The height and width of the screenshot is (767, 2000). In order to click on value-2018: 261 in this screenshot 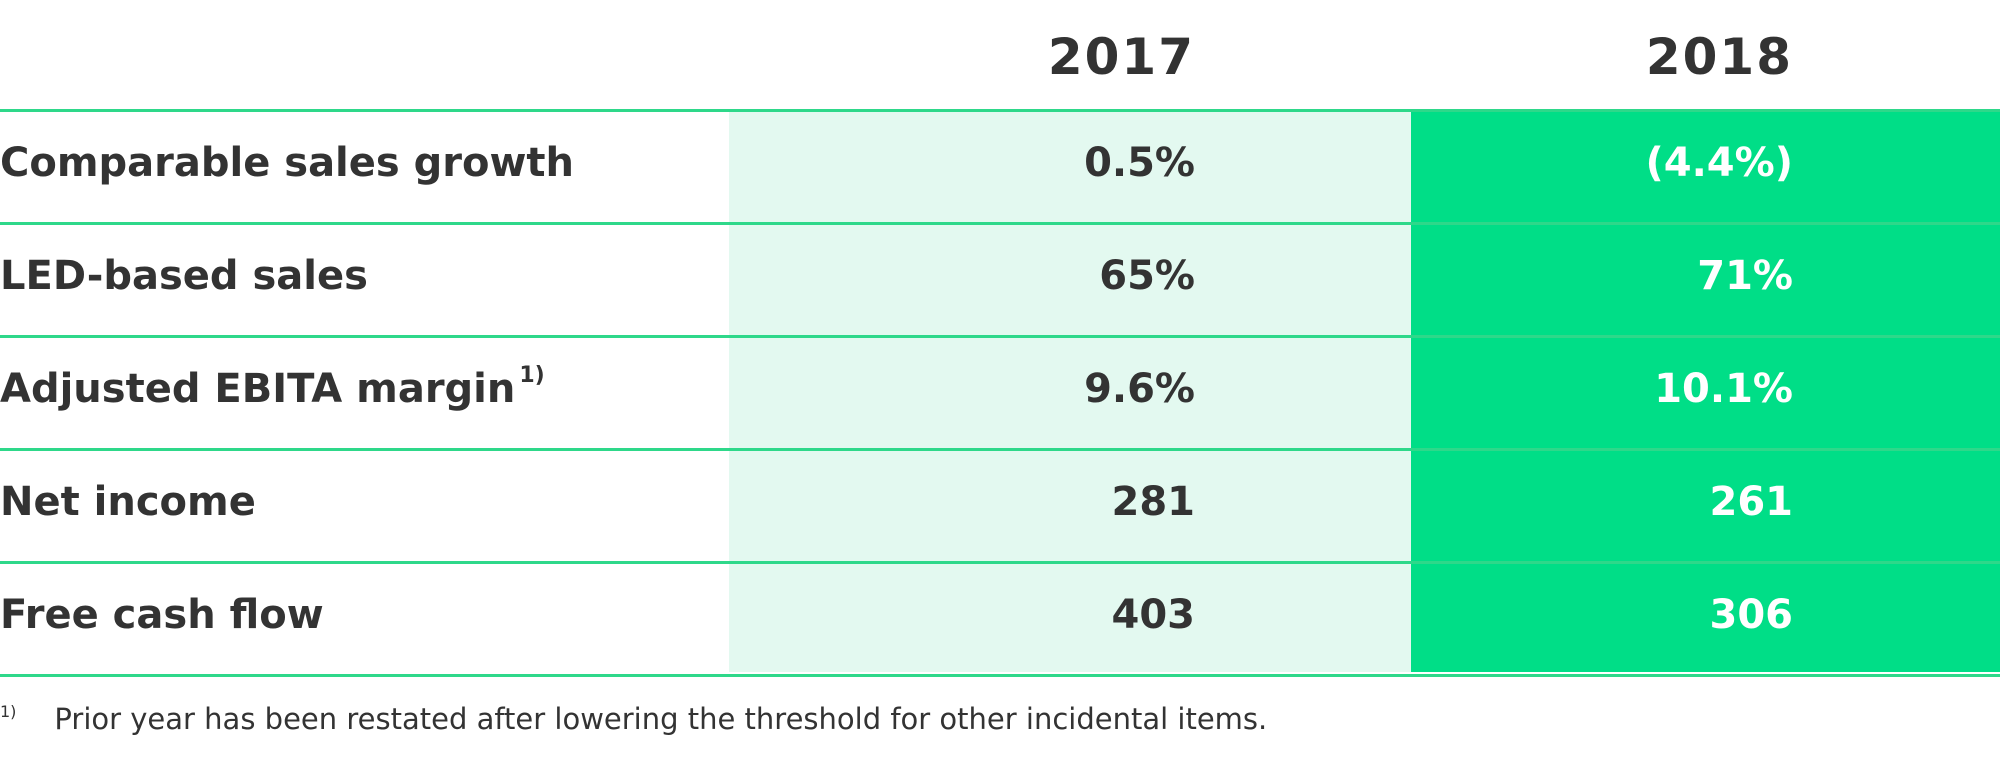, I will do `click(1751, 502)`.